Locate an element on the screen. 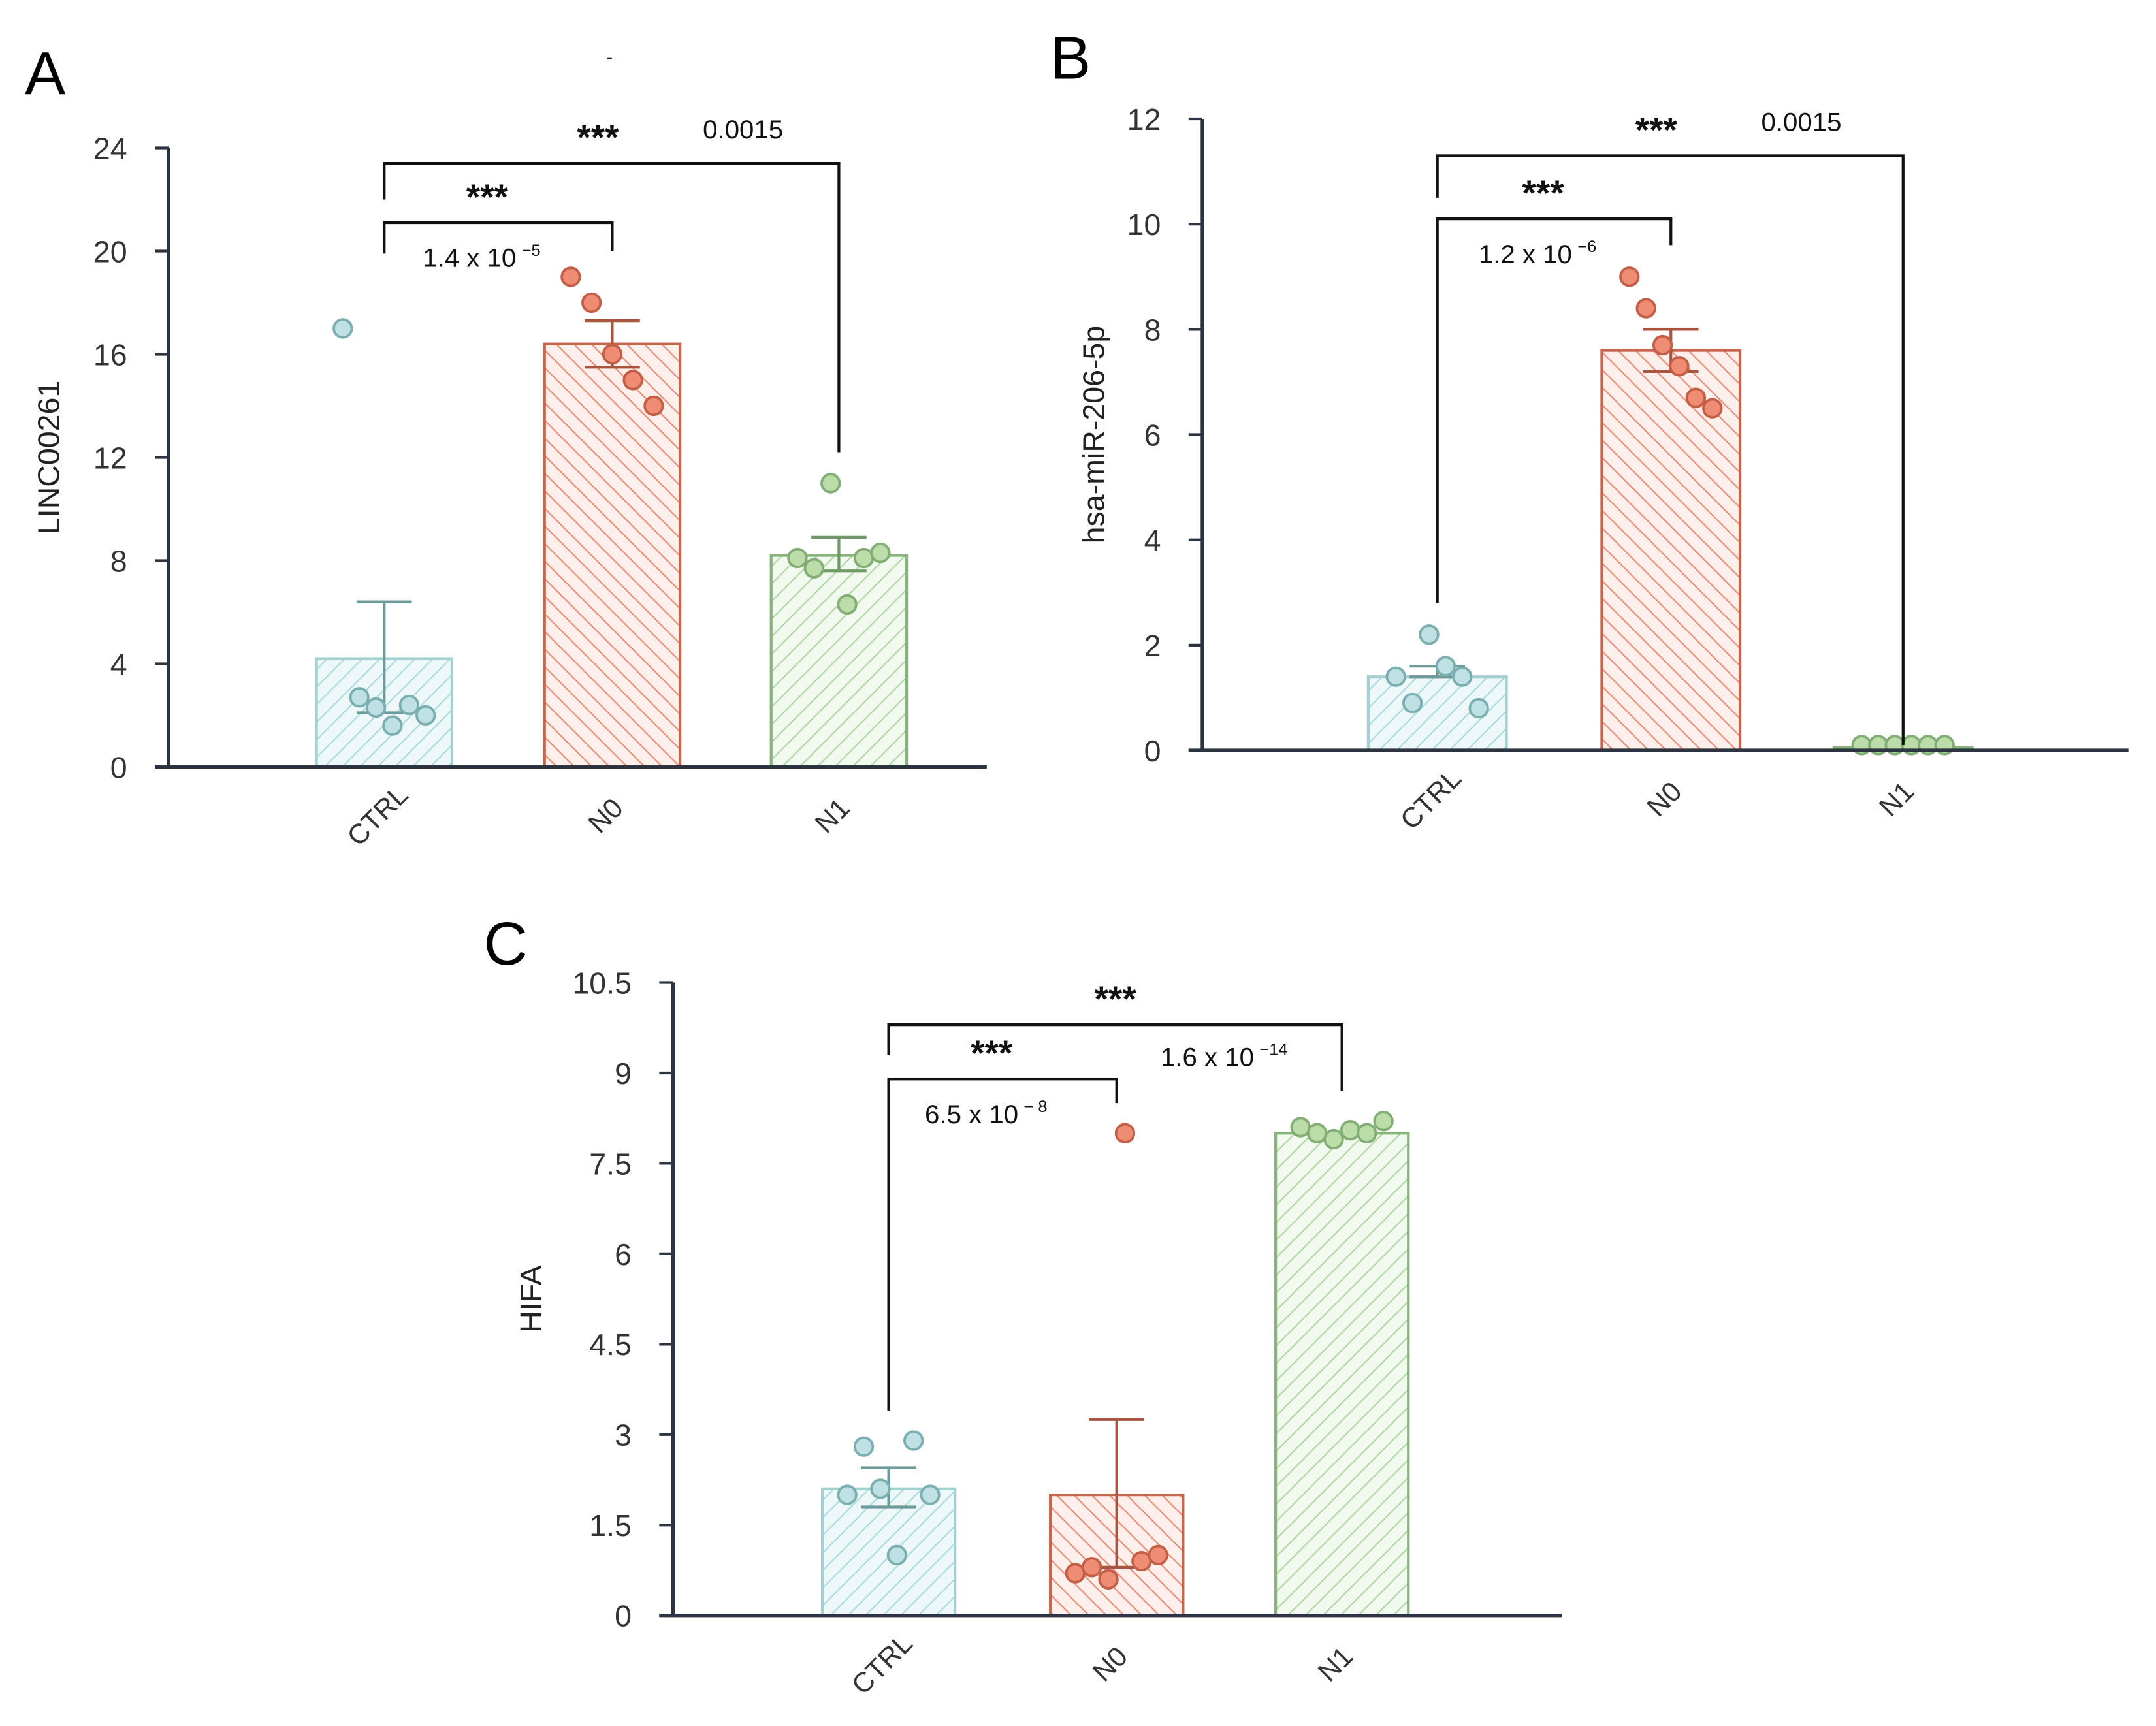 The height and width of the screenshot is (1726, 2156). y-tick-label: 20 is located at coordinates (110, 251).